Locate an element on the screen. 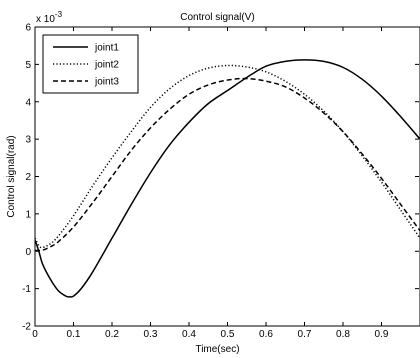 The width and height of the screenshot is (420, 358). exponent-power: -3 is located at coordinates (59, 14).